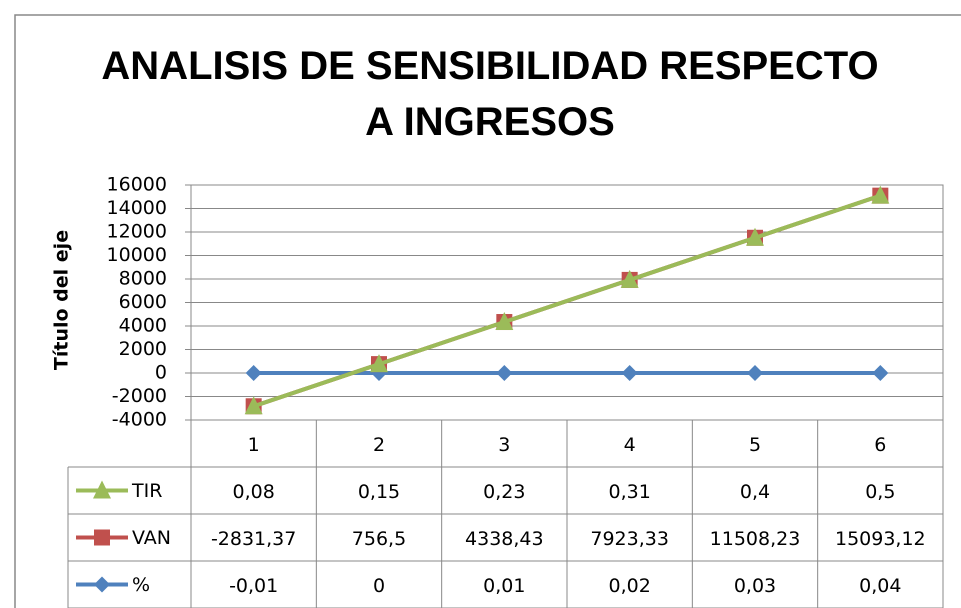  Describe the element at coordinates (254, 445) in the screenshot. I see `x-tick-label: 1` at that location.